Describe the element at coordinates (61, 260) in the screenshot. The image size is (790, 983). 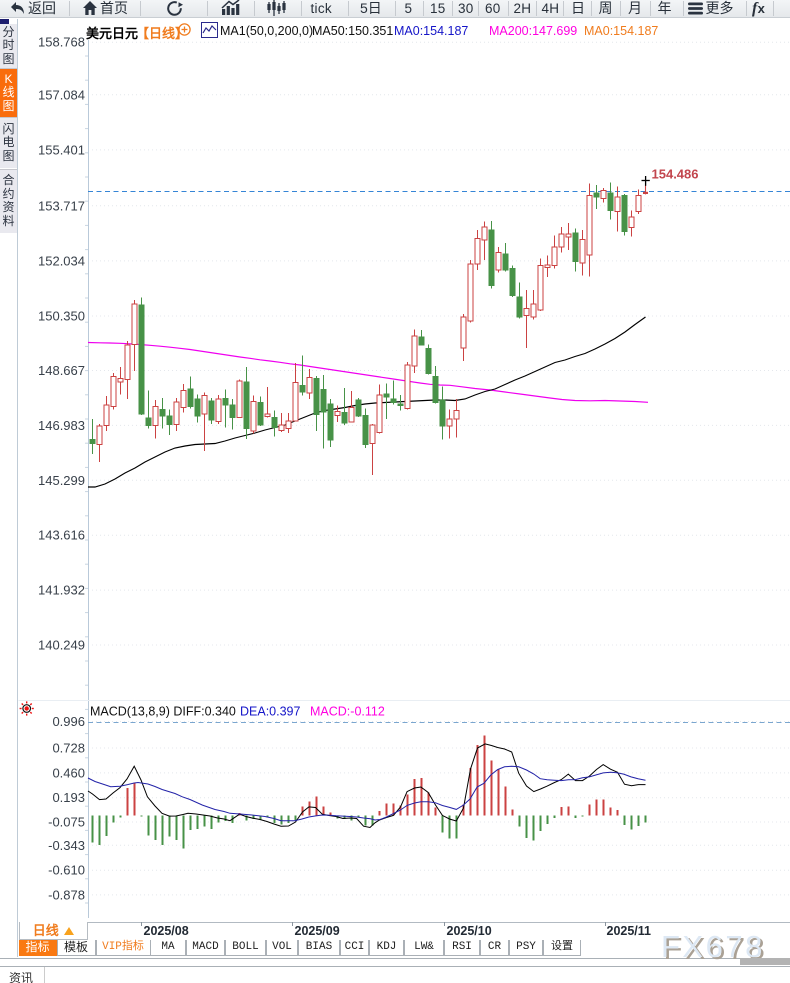
I see `svg-text: 152.034` at that location.